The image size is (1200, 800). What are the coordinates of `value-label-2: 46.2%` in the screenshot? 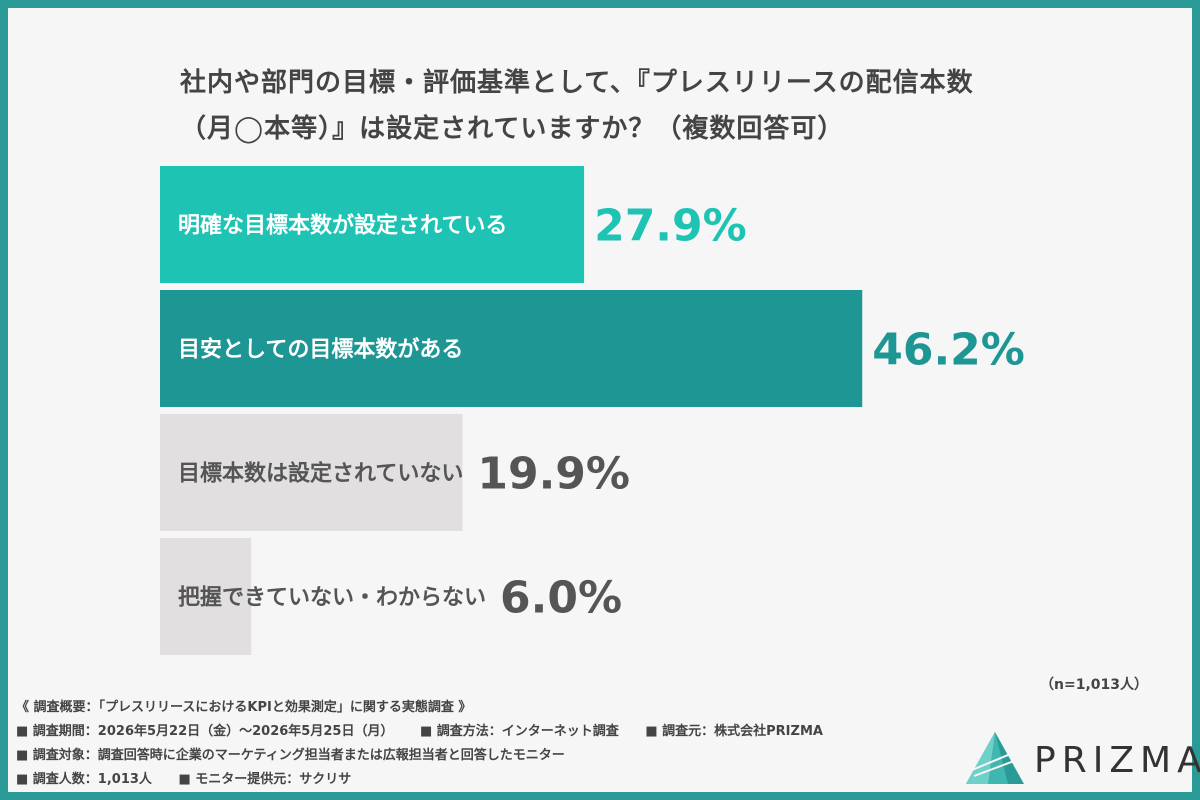 It's located at (948, 350).